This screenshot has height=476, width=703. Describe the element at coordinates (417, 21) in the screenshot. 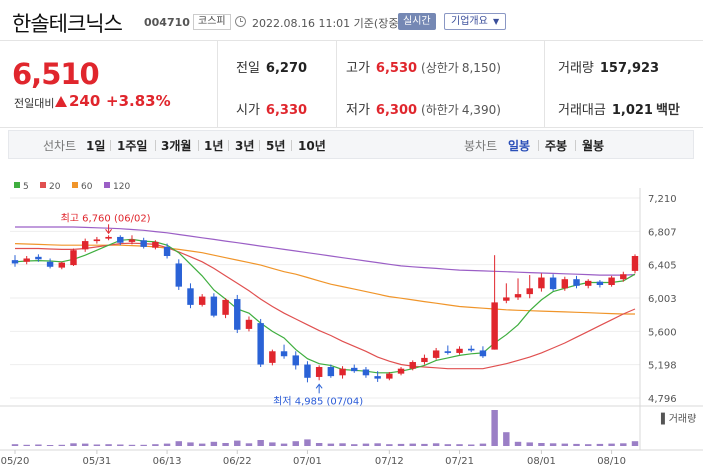

I see `realtime-button: 실시간` at that location.